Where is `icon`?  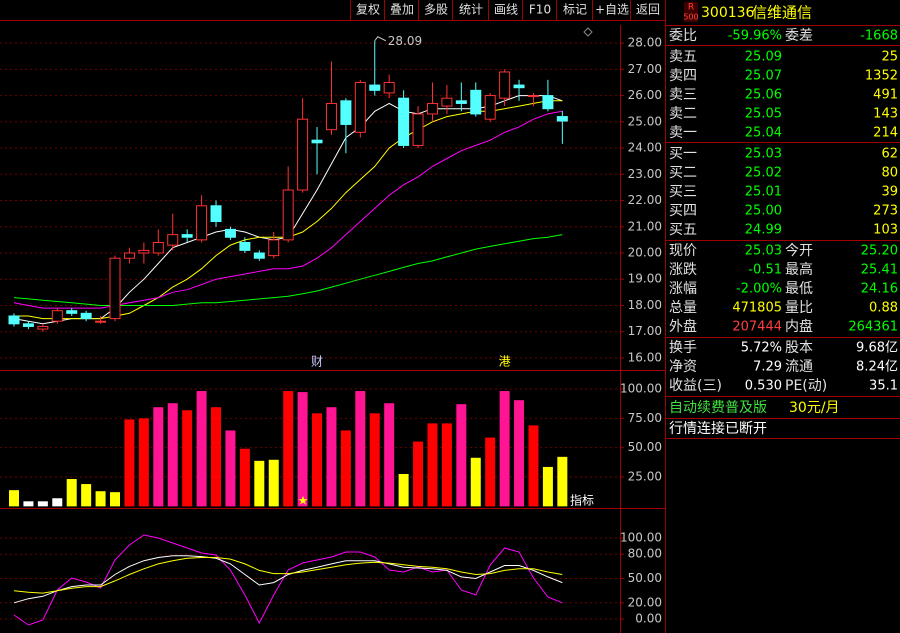 icon is located at coordinates (588, 32).